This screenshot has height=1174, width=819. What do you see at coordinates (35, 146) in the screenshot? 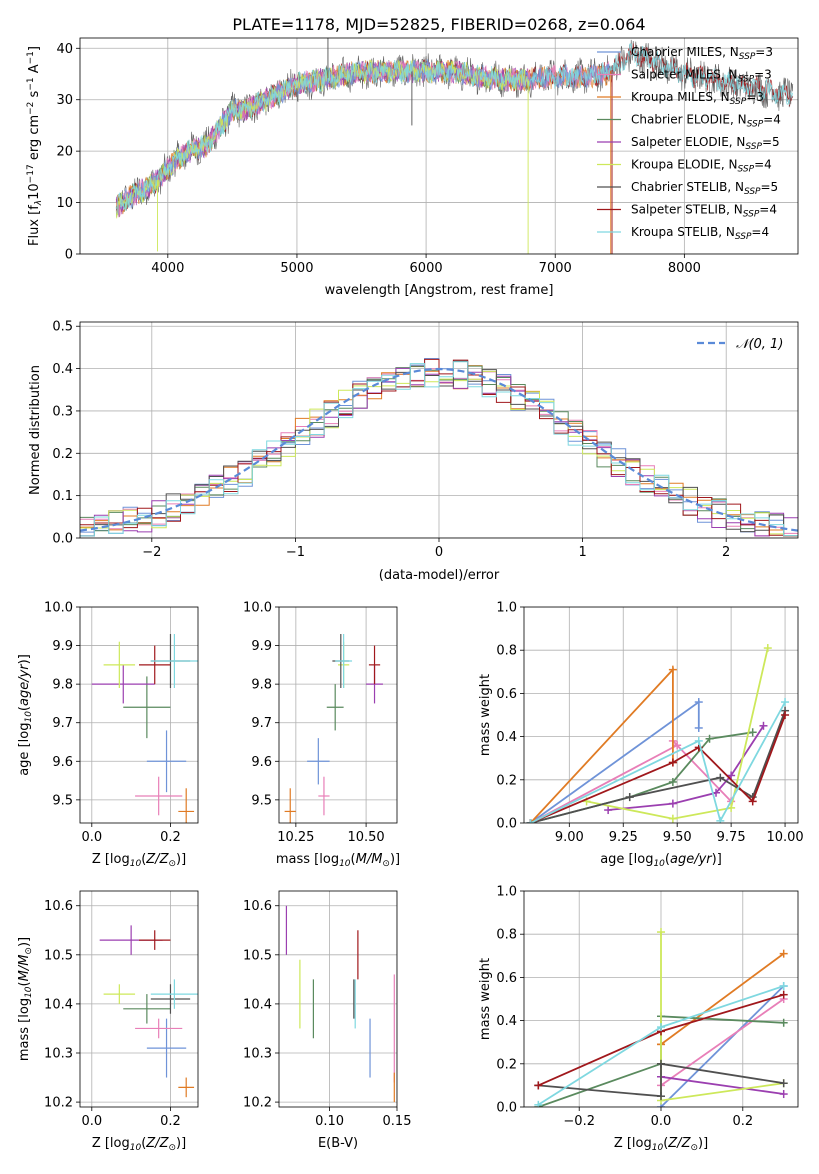
I see `spectrum-ylabel: Flux [fλ10−17 erg cm−2 s−1 A−1]` at bounding box center [35, 146].